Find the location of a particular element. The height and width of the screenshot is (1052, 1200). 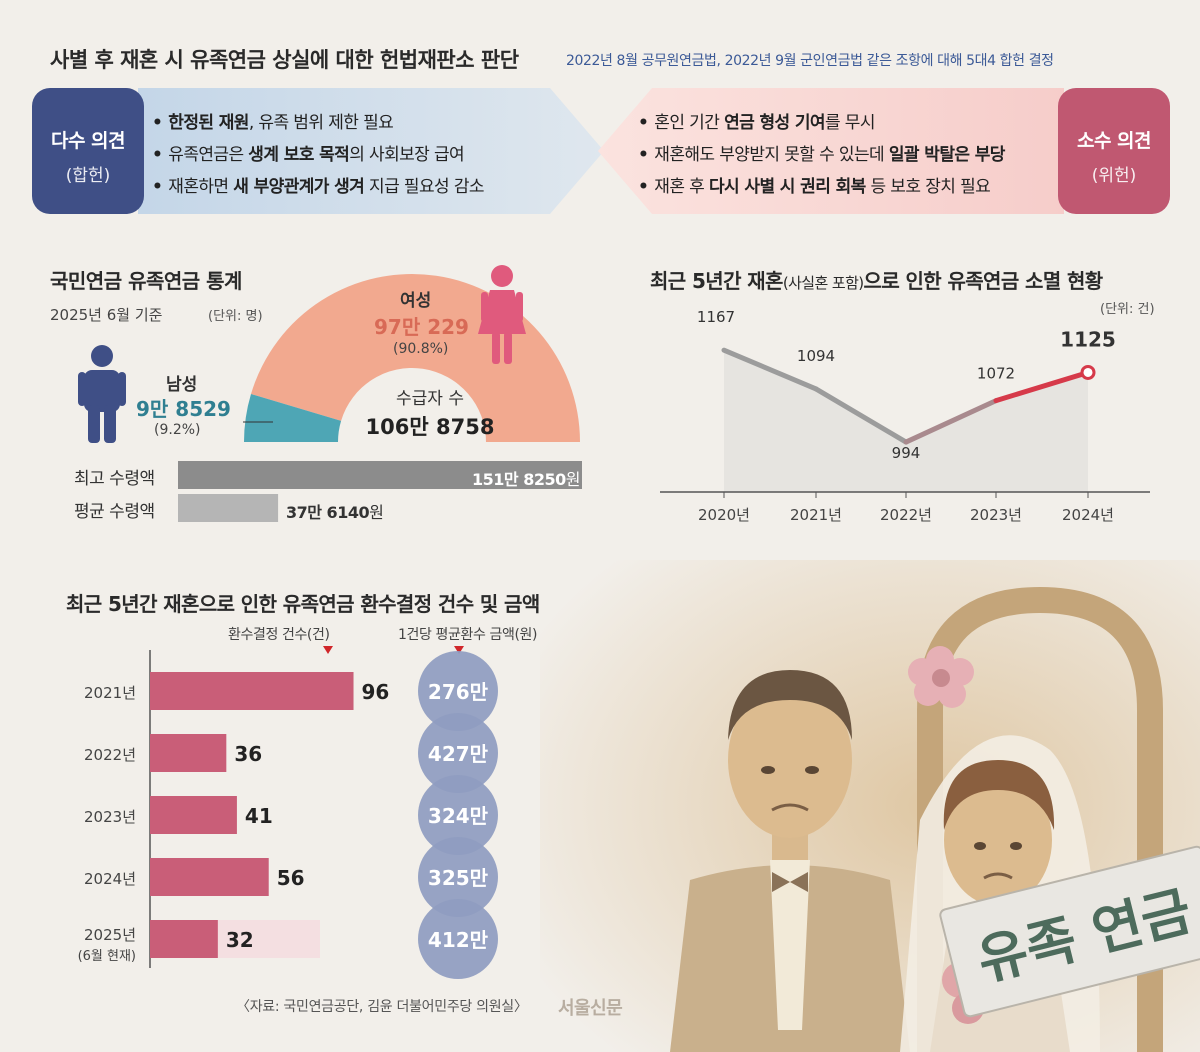

female-person-icon is located at coordinates (502, 314).